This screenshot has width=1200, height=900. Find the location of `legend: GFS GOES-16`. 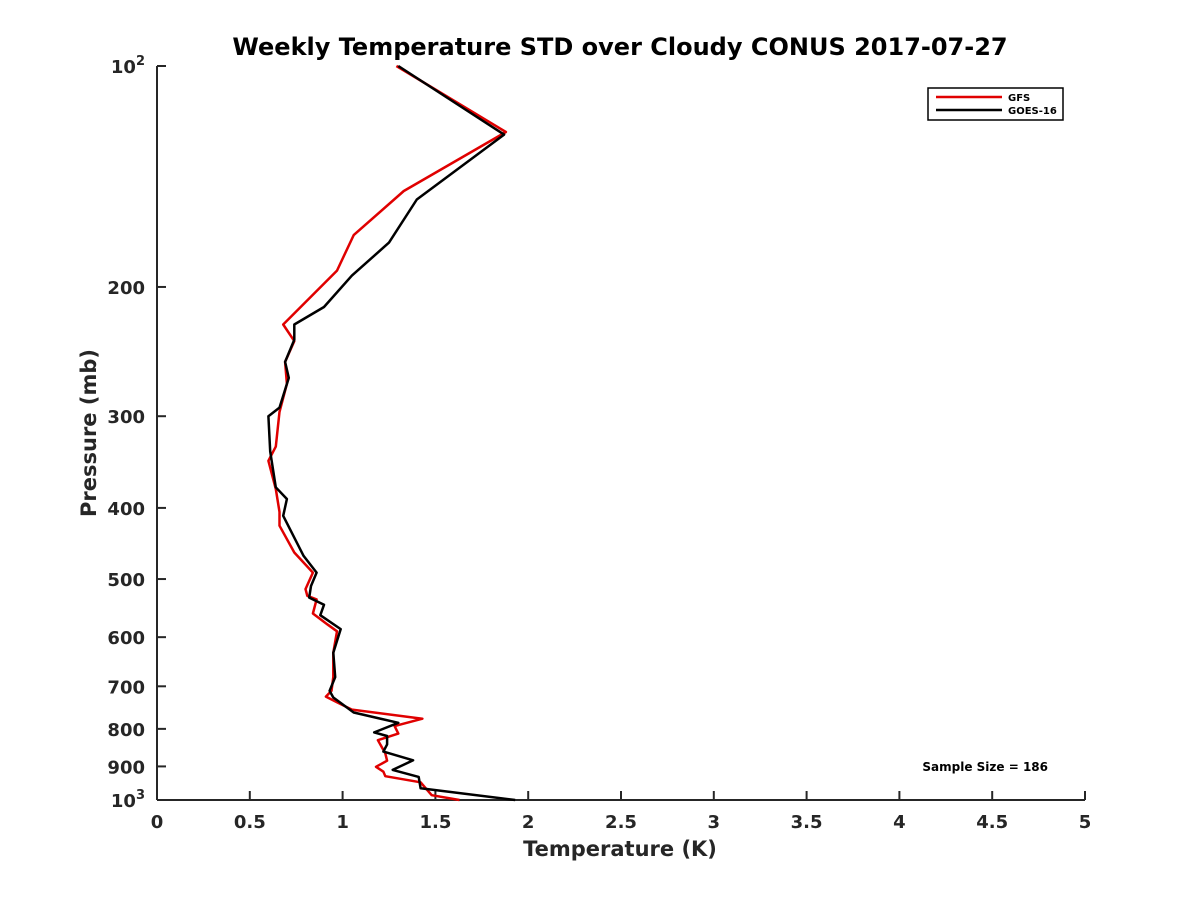

legend: GFS GOES-16 is located at coordinates (995, 104).